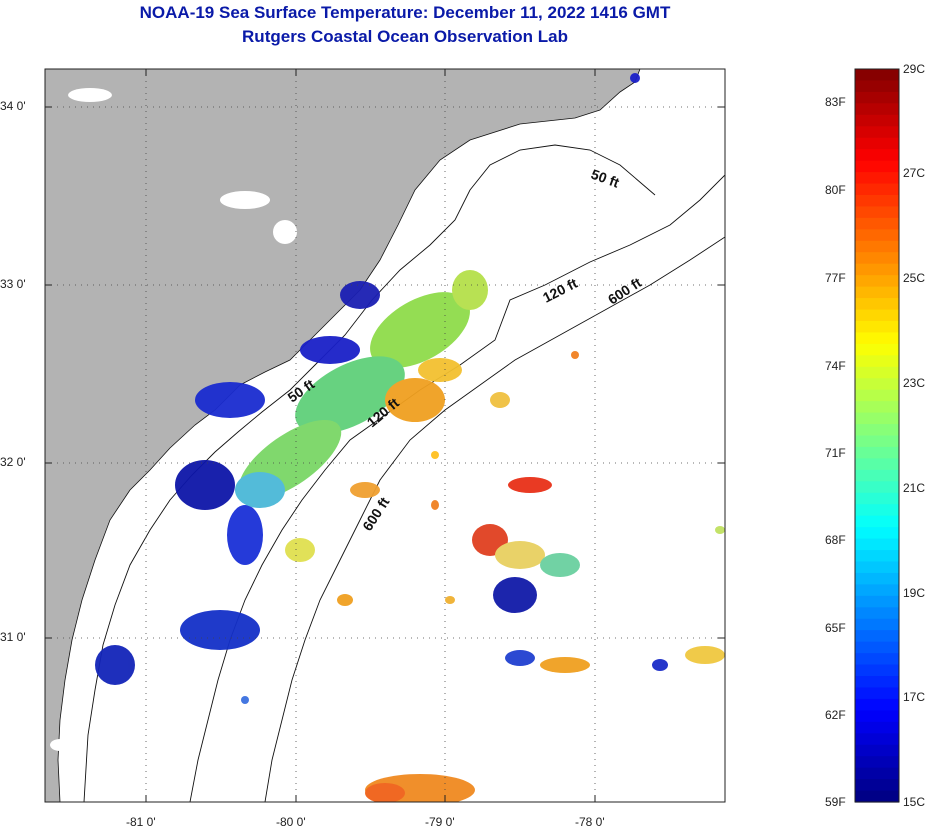 The image size is (936, 832). What do you see at coordinates (835, 628) in the screenshot?
I see `cbar-f-label: 65F` at bounding box center [835, 628].